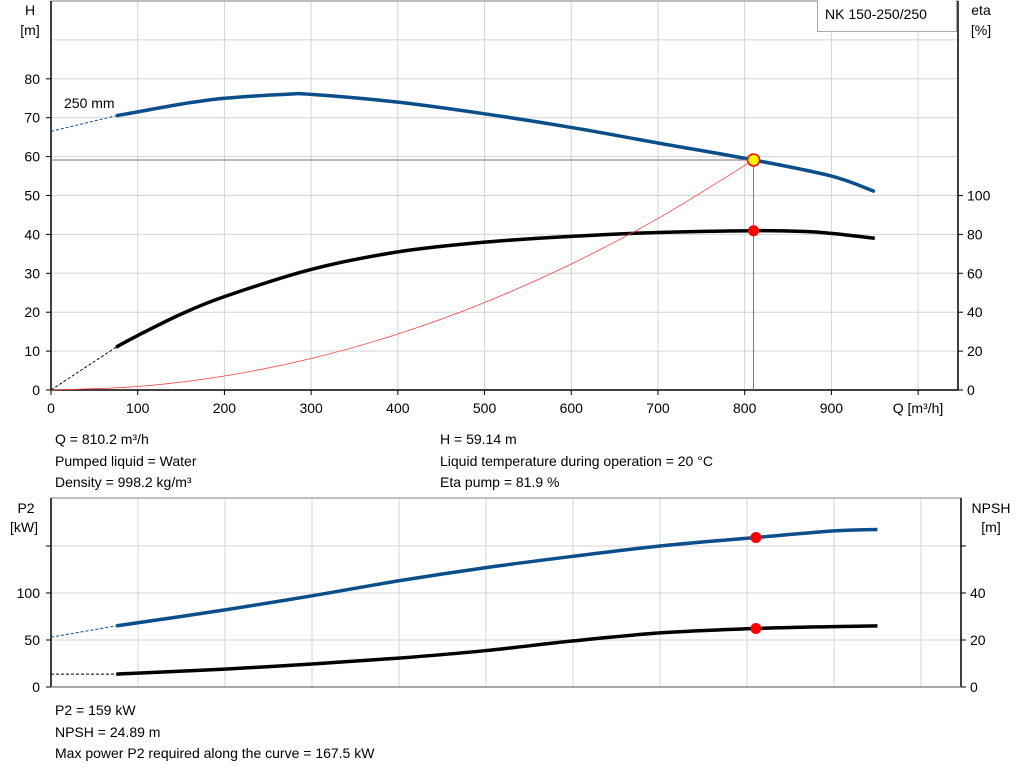 This screenshot has width=1024, height=781. Describe the element at coordinates (887, 16) in the screenshot. I see `legend-pump-model: NK 150-250/250` at that location.